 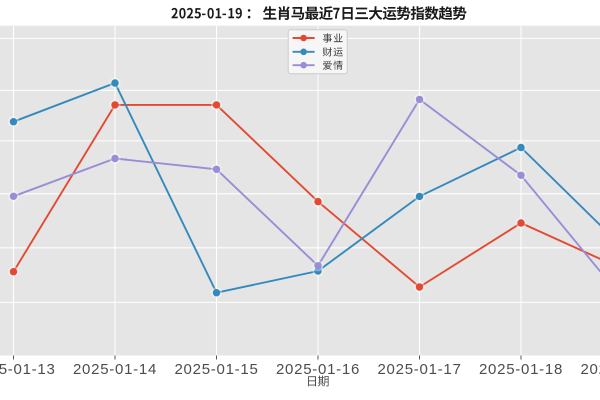 I want to click on svg-text: 2025-01-14, so click(x=115, y=369).